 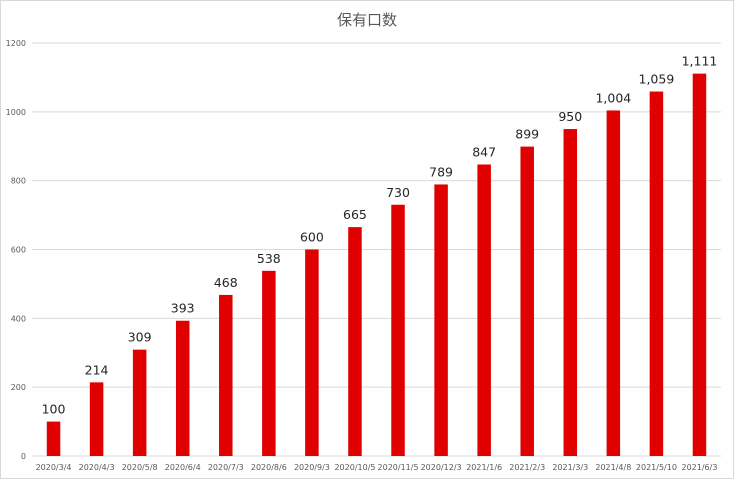 I want to click on data-label: 1,059, so click(x=657, y=79).